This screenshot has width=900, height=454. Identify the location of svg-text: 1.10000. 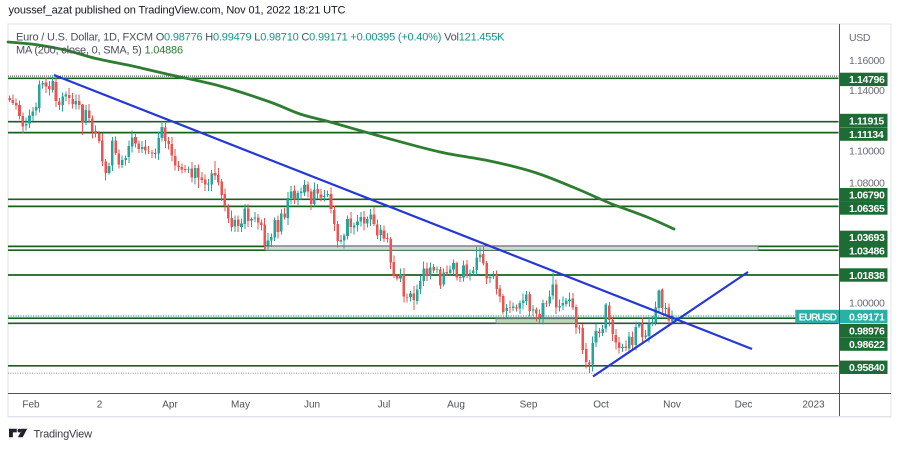
(867, 151).